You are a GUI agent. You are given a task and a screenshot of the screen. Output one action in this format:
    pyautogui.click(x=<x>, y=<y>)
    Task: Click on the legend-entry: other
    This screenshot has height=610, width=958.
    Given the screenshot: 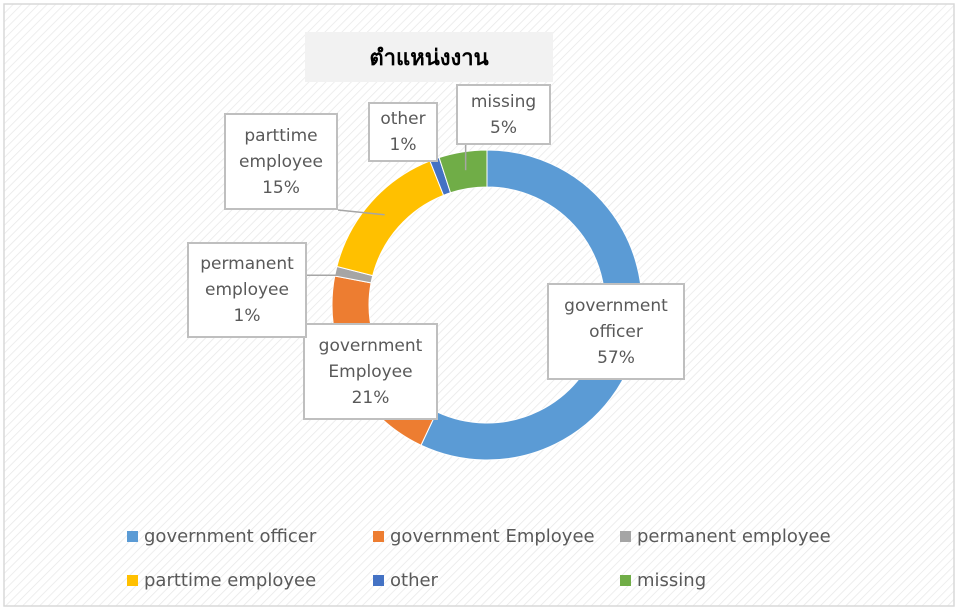 What is the action you would take?
    pyautogui.click(x=405, y=580)
    